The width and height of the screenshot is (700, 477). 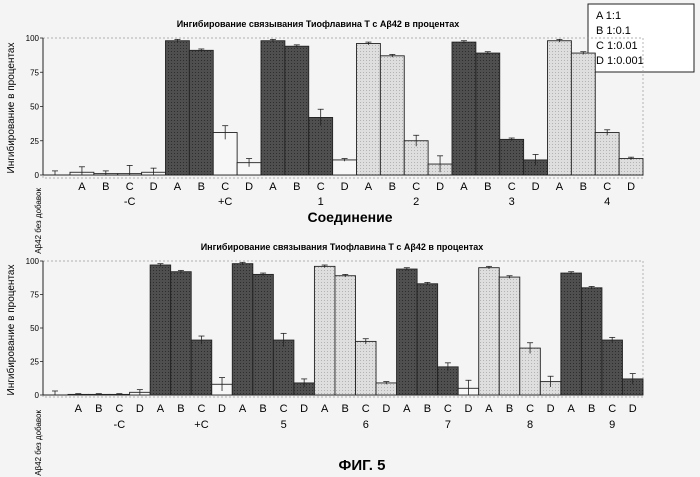 What do you see at coordinates (368, 109) in the screenshot?
I see `chart-1-bar-2-A` at bounding box center [368, 109].